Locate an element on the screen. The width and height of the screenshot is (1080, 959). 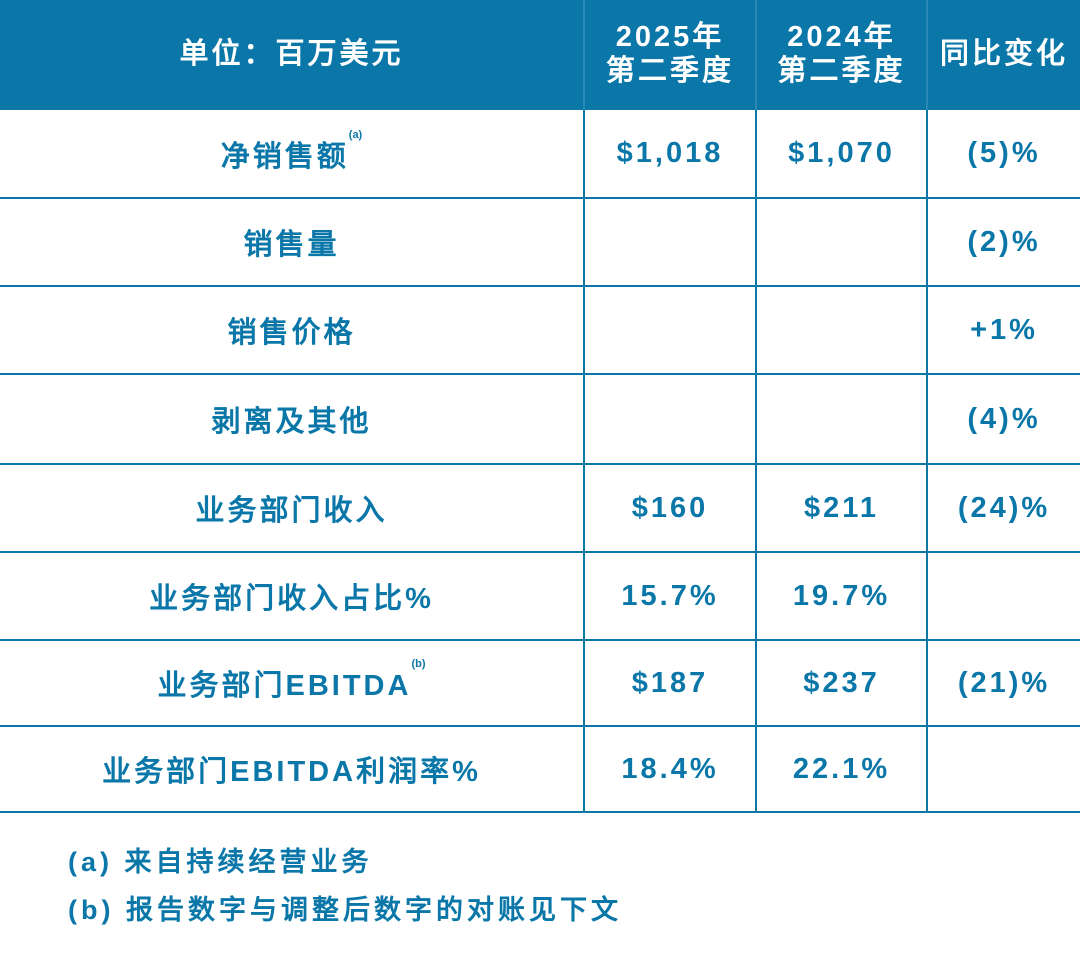
header-unit: 单位：百万美元 is located at coordinates (292, 54).